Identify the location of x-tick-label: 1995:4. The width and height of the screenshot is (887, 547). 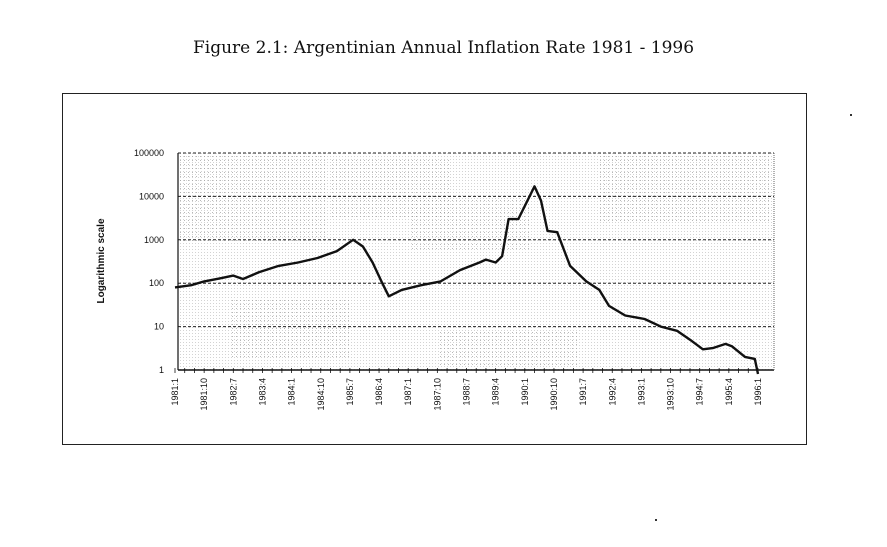
(729, 392).